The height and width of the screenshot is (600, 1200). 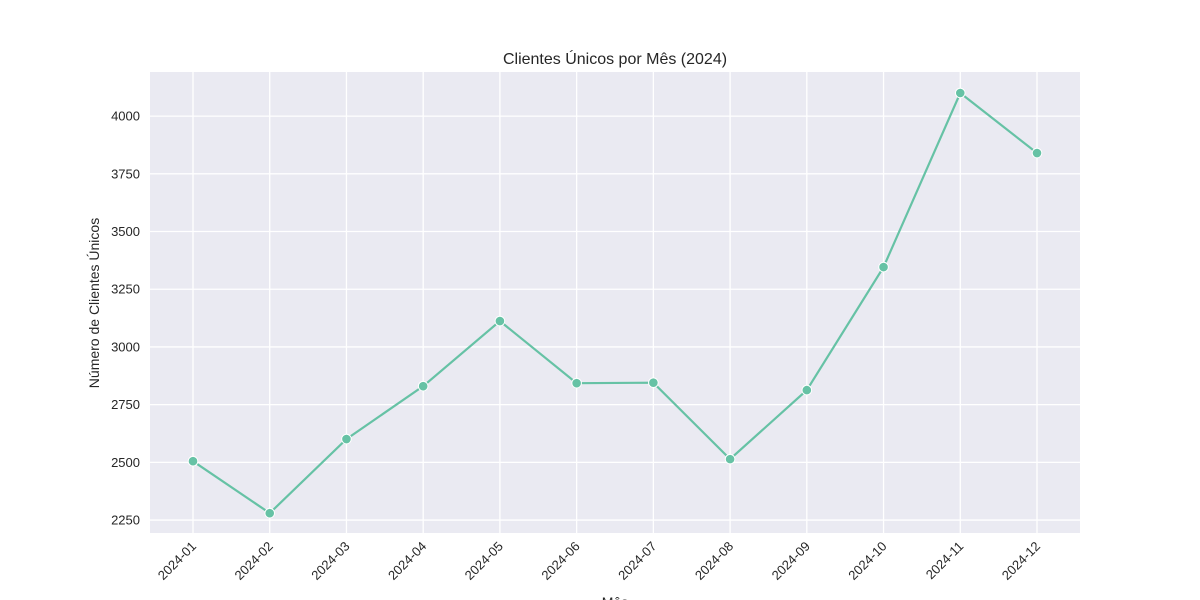 I want to click on x-axis-label: Mês, so click(x=615, y=597).